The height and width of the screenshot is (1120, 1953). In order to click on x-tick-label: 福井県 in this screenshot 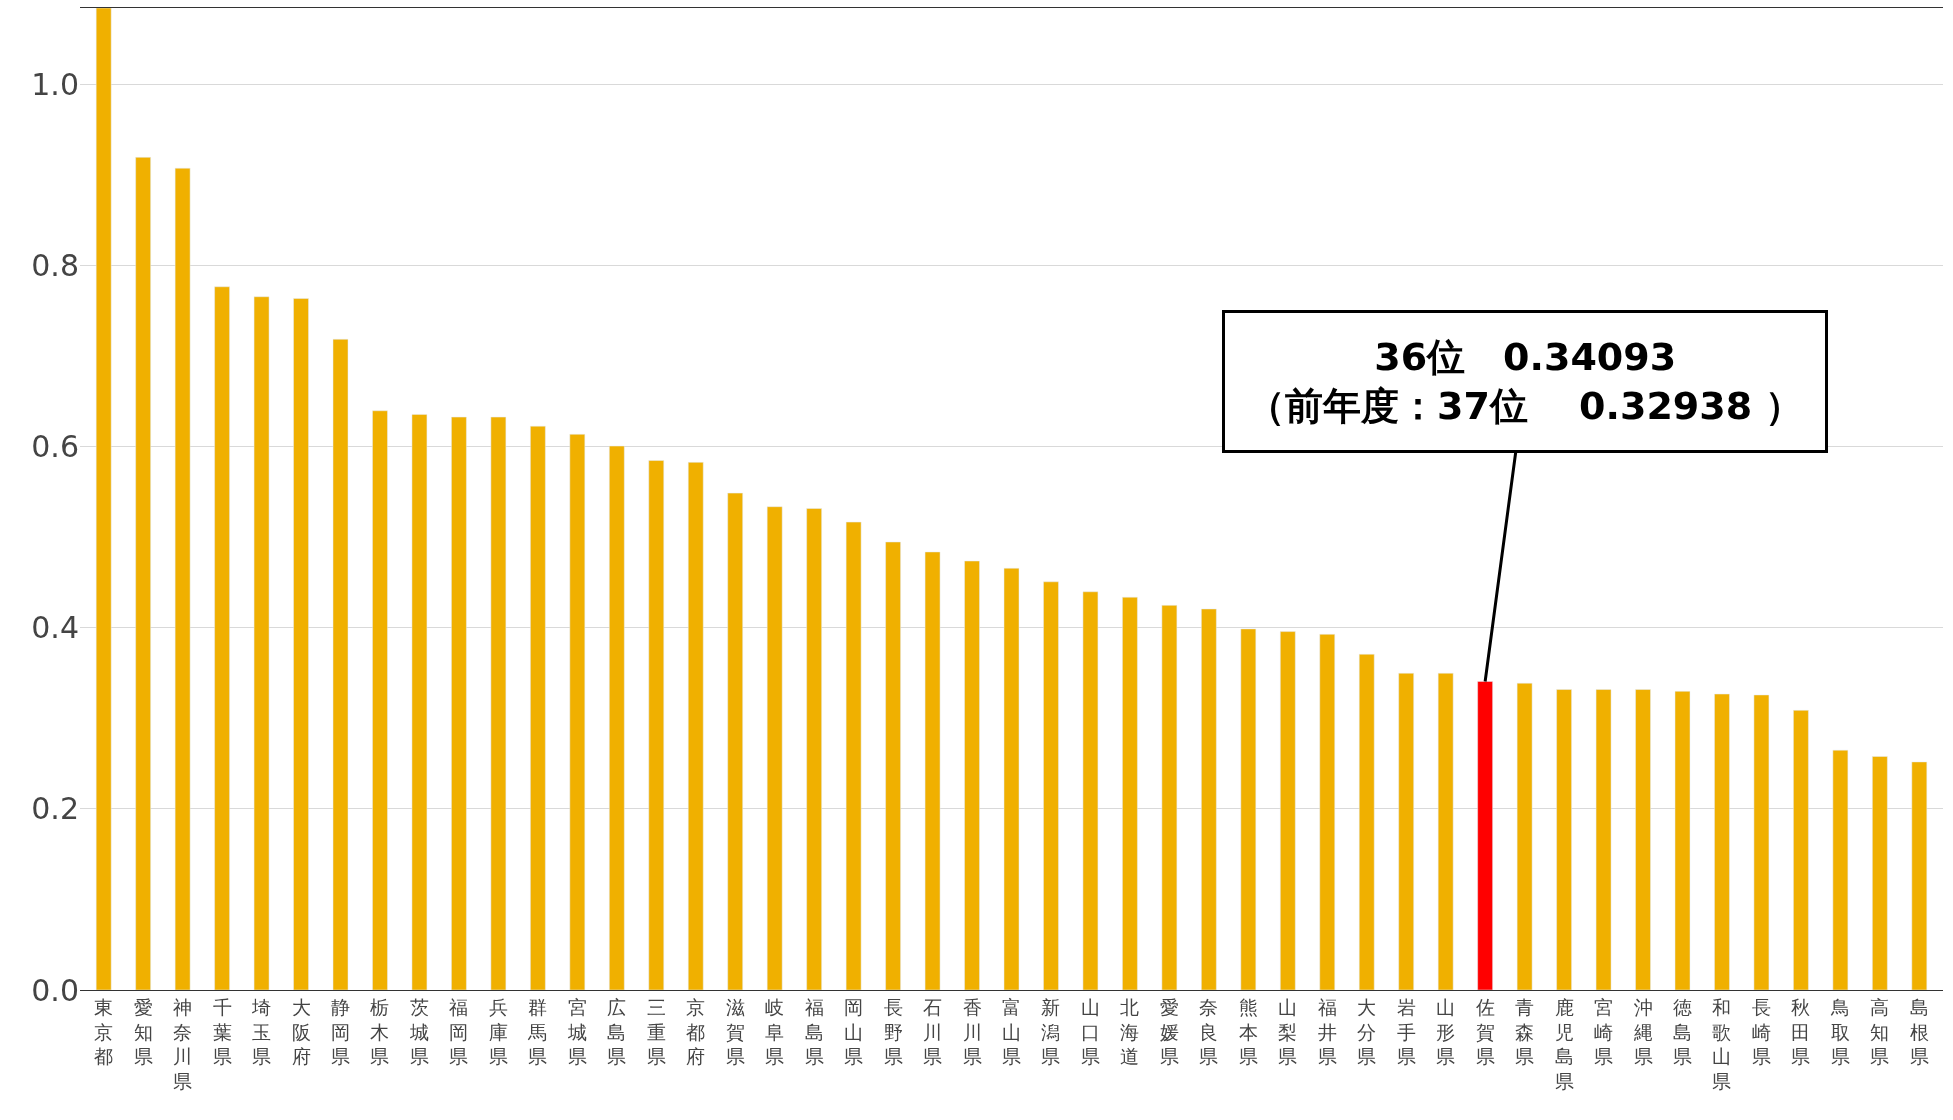, I will do `click(1327, 1031)`.